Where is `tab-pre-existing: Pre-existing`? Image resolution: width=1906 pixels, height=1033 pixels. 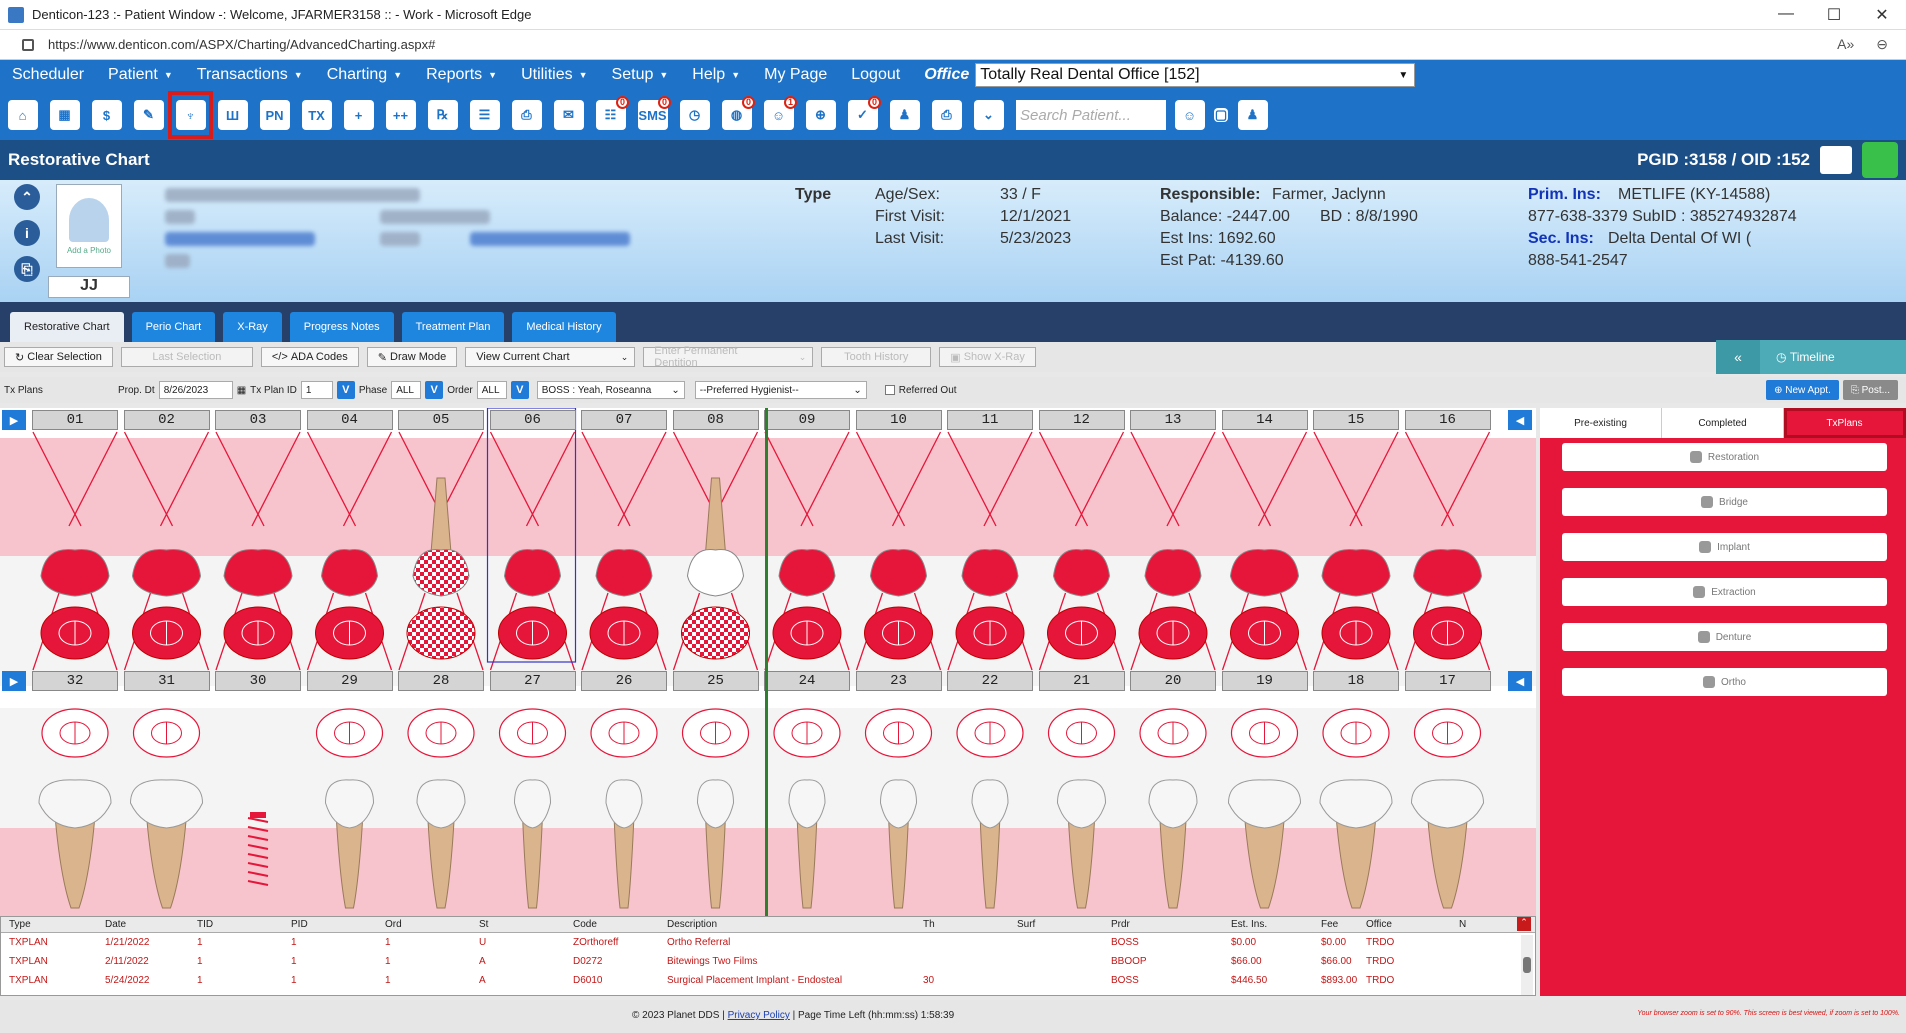
tab-pre-existing: Pre-existing is located at coordinates (1601, 423).